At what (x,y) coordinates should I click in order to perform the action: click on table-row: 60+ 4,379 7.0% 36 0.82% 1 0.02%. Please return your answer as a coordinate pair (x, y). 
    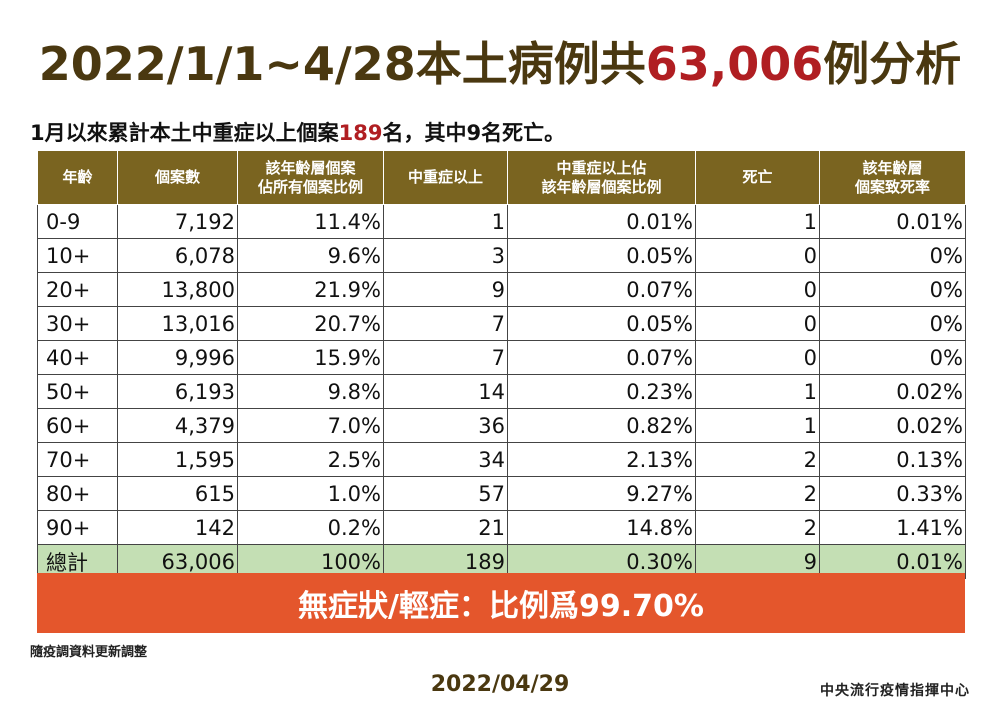
    Looking at the image, I should click on (501, 425).